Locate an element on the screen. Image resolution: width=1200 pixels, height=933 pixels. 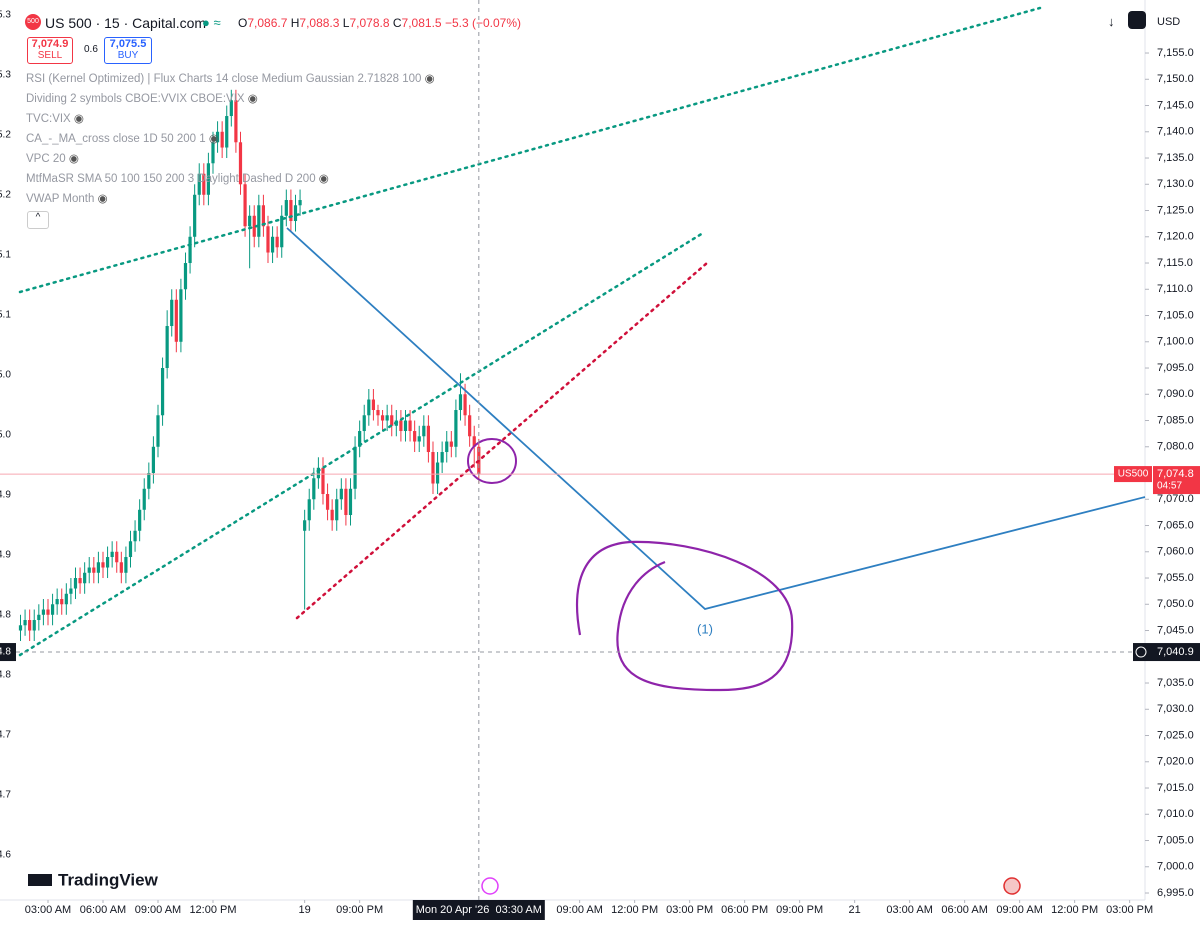
indicator: CA_-_MA_cross close 1D 50 200 1 ◉ is located at coordinates (122, 139).